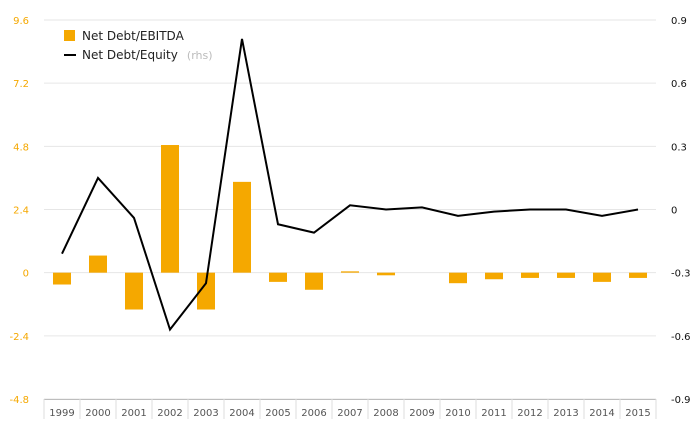 The width and height of the screenshot is (700, 433). I want to click on left-tick-label: 7.2, so click(21, 84).